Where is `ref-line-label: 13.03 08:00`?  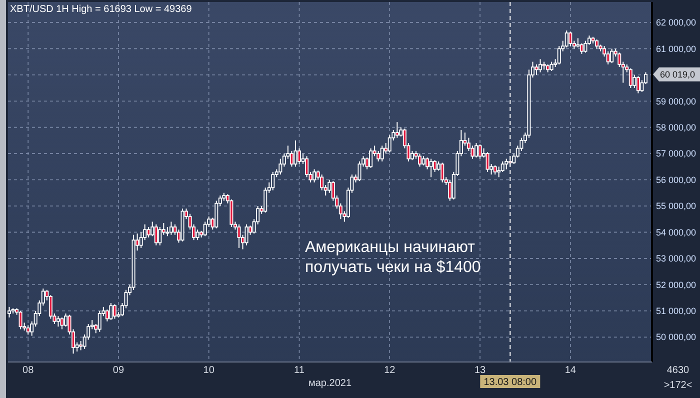 ref-line-label: 13.03 08:00 is located at coordinates (510, 382).